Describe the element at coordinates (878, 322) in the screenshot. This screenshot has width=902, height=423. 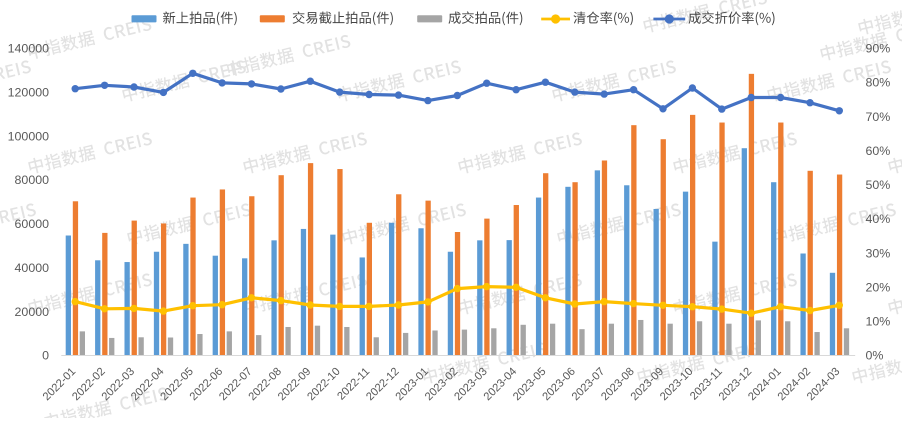
I see `svg-text: 10%` at that location.